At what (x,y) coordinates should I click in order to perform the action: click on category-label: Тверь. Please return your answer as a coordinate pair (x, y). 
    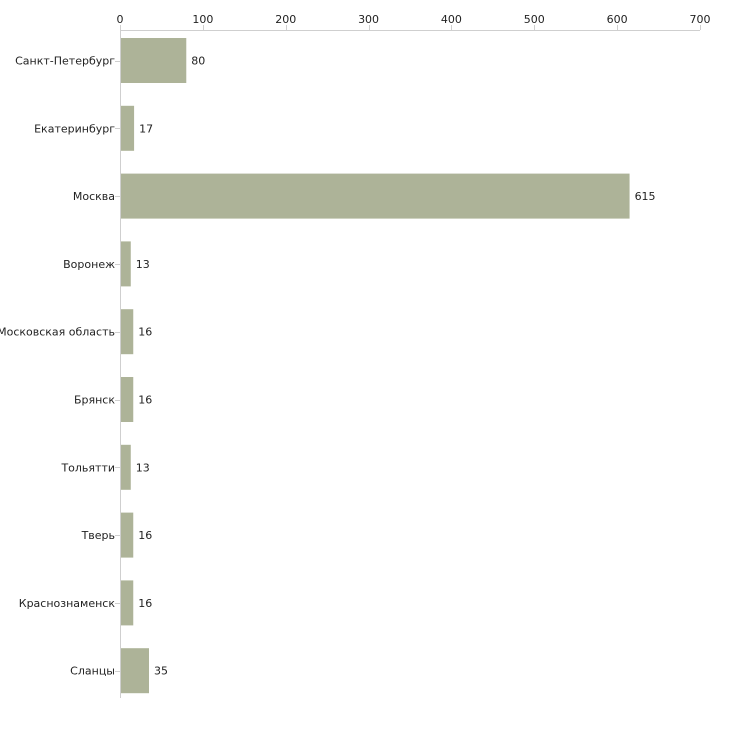
    Looking at the image, I should click on (98, 535).